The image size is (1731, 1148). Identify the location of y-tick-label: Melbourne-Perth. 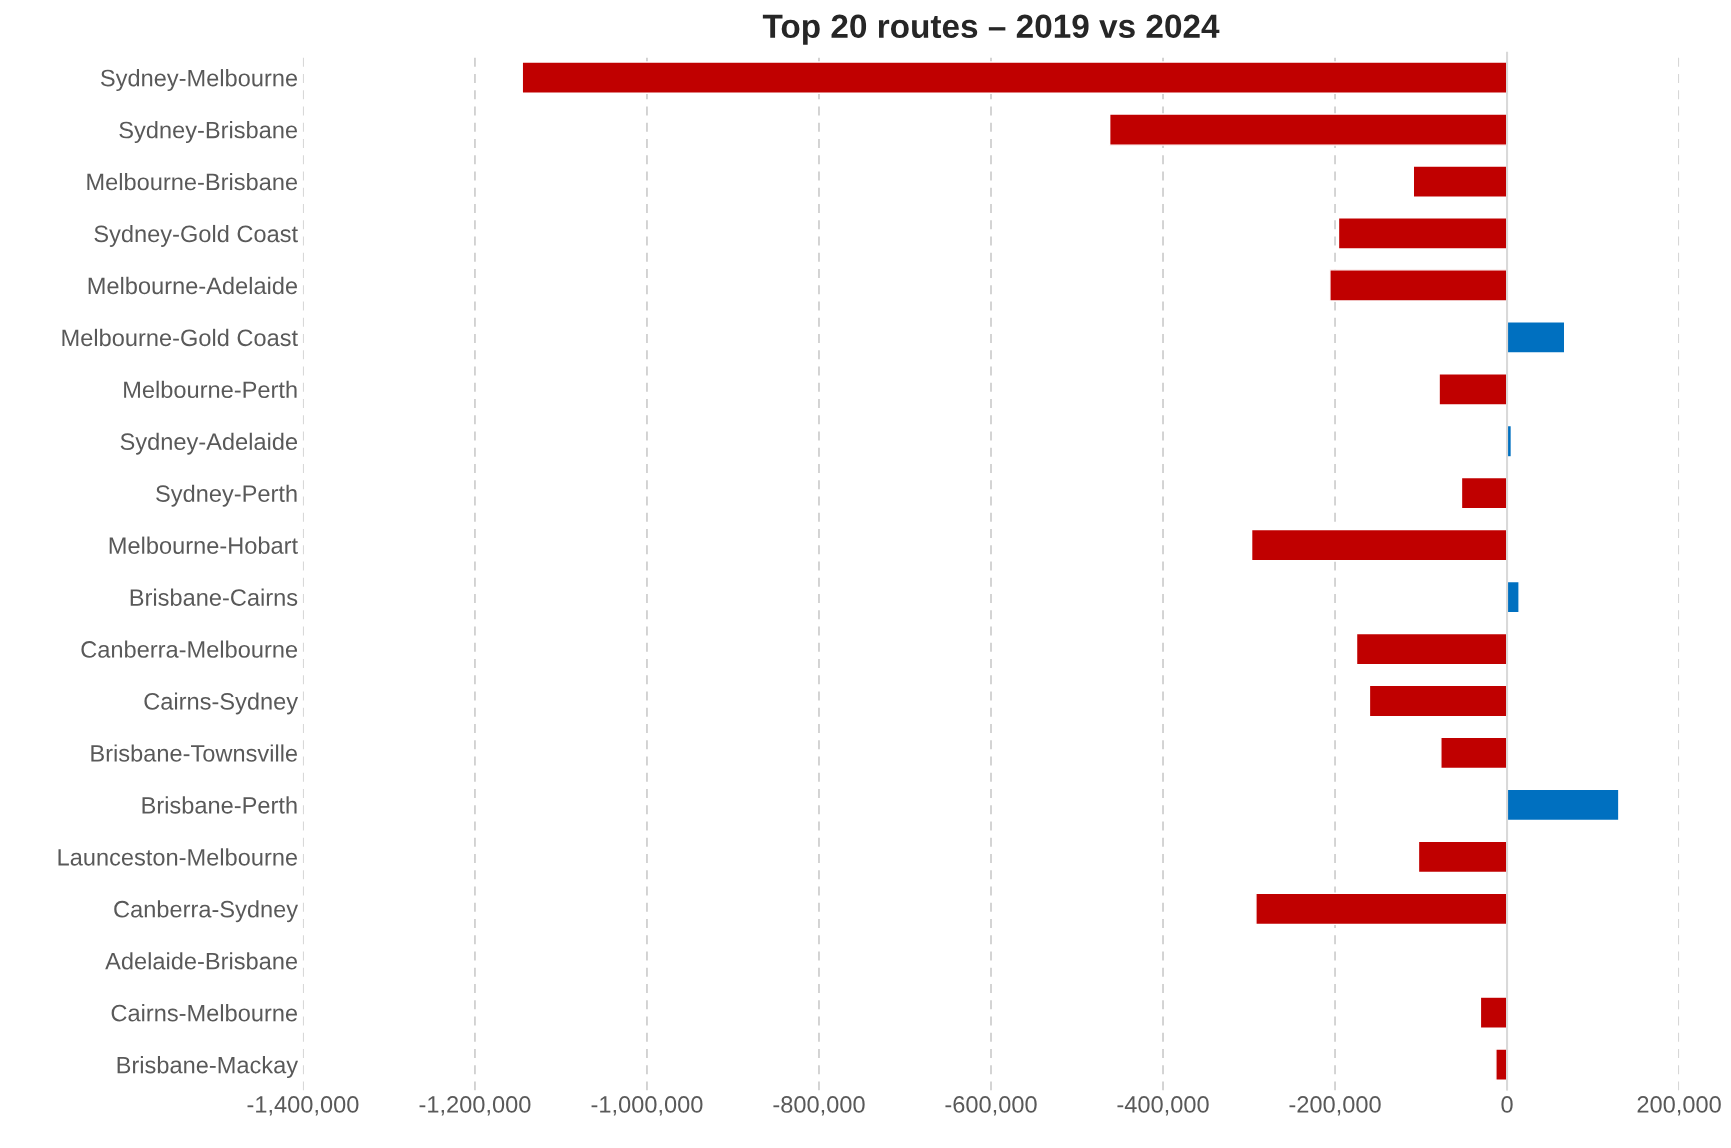
(210, 389).